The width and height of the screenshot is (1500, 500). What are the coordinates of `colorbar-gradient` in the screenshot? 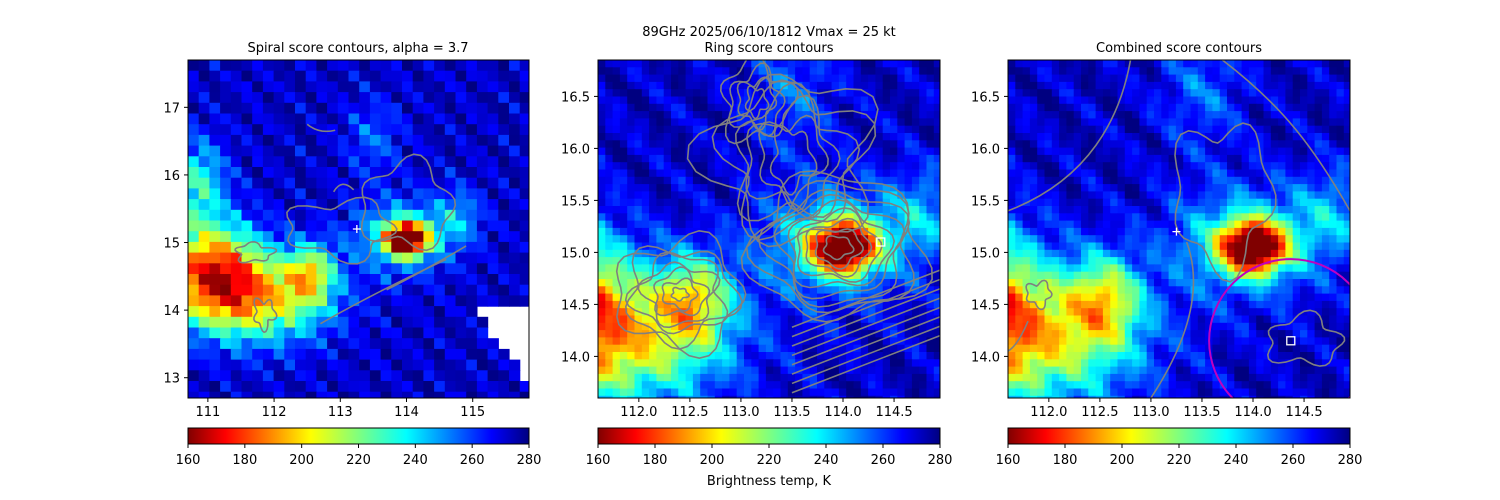 It's located at (358, 436).